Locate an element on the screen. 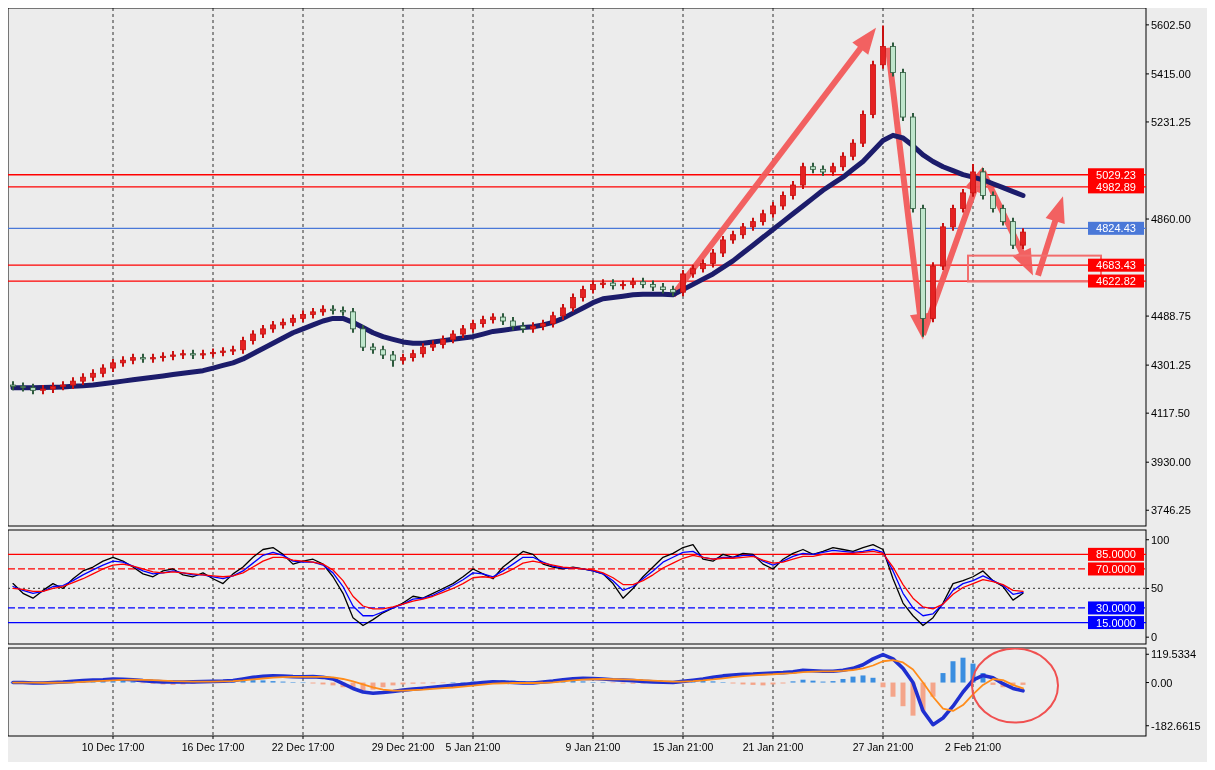 This screenshot has height=770, width=1215. y-tick-label: 4117.50 is located at coordinates (1170, 413).